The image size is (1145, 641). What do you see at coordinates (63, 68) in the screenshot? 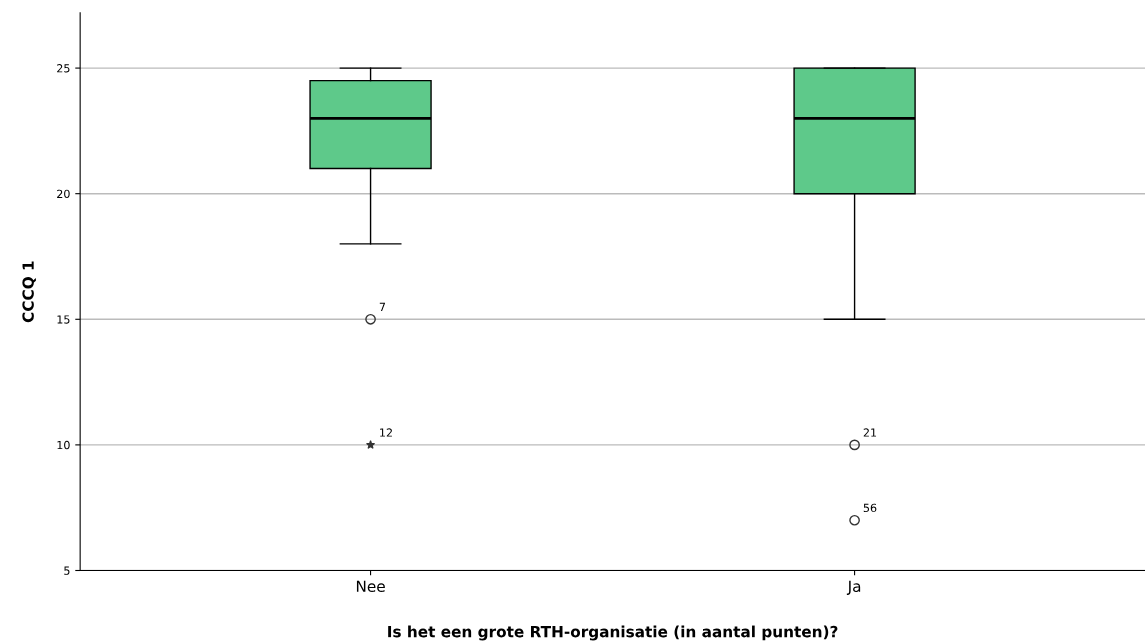
I see `y-tick-label: 25` at bounding box center [63, 68].